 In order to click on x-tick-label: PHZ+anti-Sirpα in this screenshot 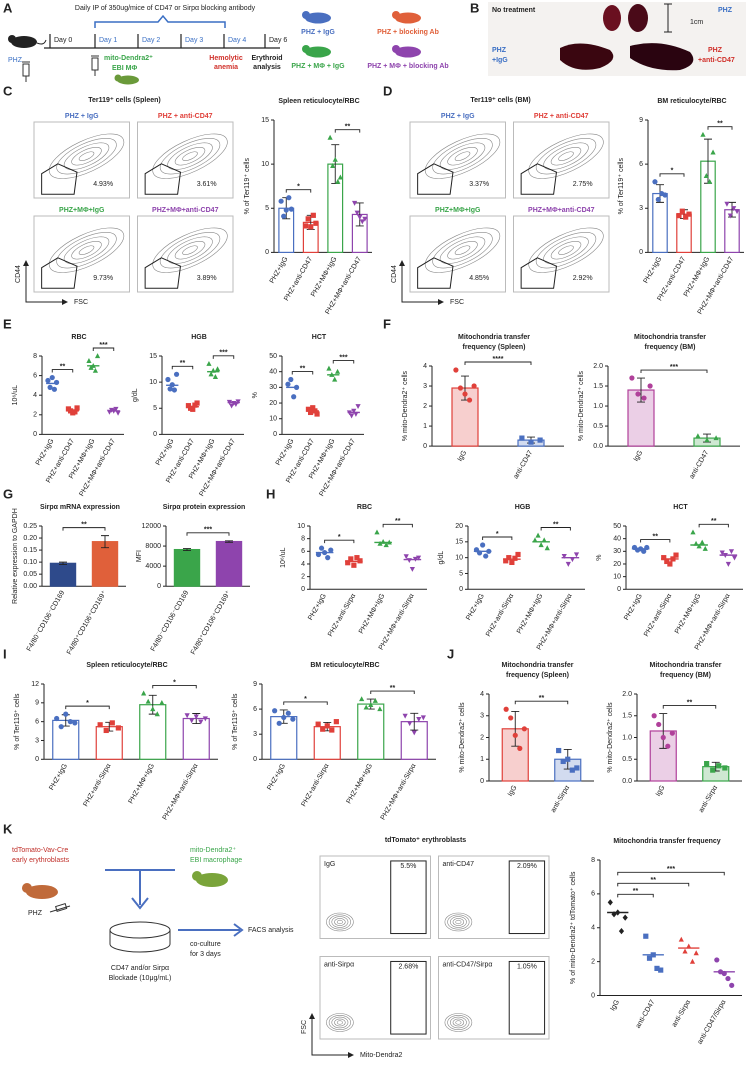, I will do `click(342, 615)`.